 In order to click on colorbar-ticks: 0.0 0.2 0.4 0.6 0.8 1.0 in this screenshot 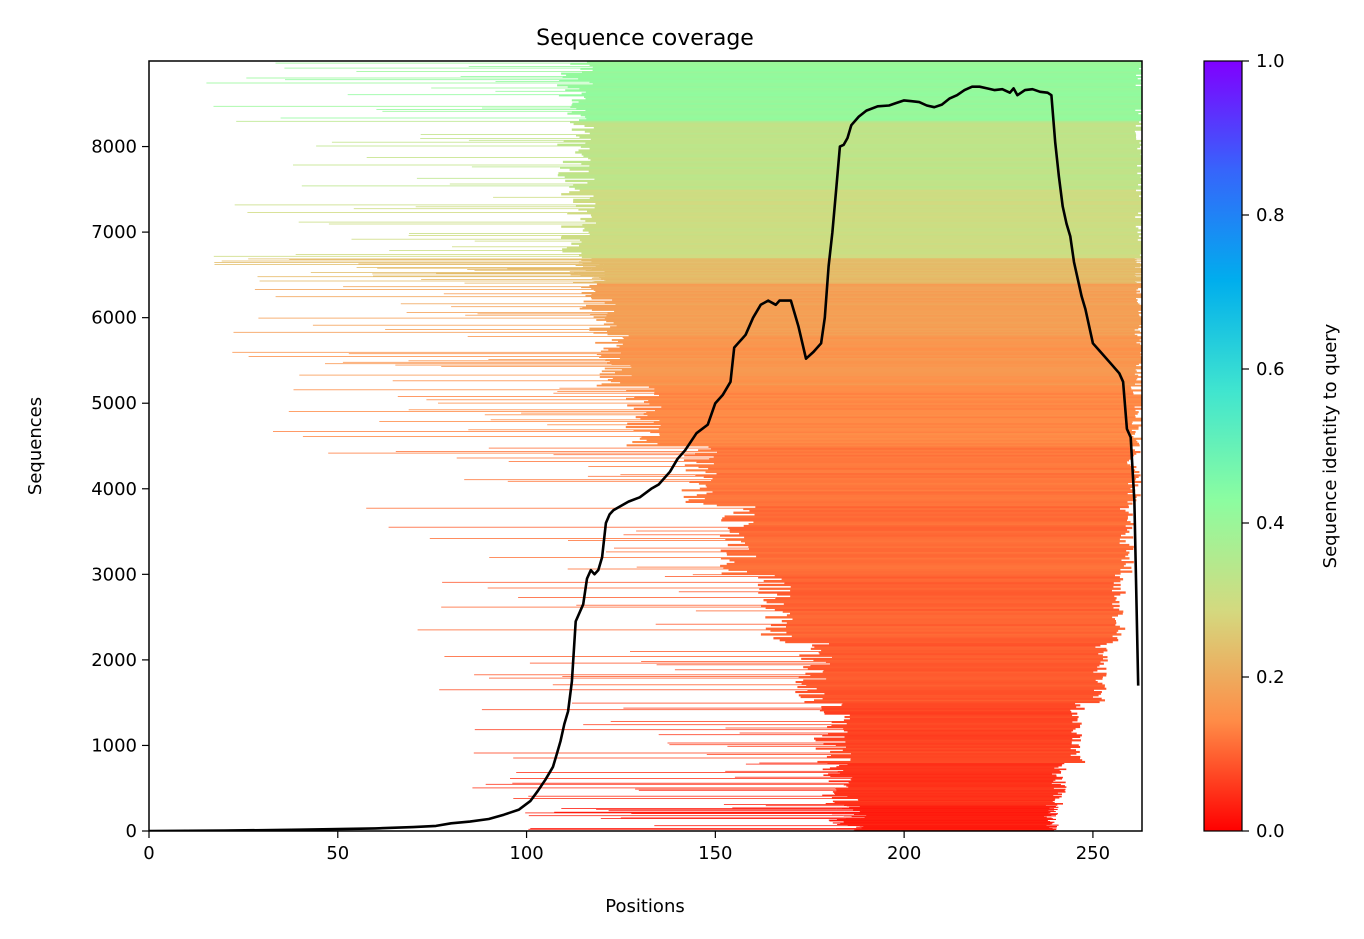, I will do `click(1263, 446)`.